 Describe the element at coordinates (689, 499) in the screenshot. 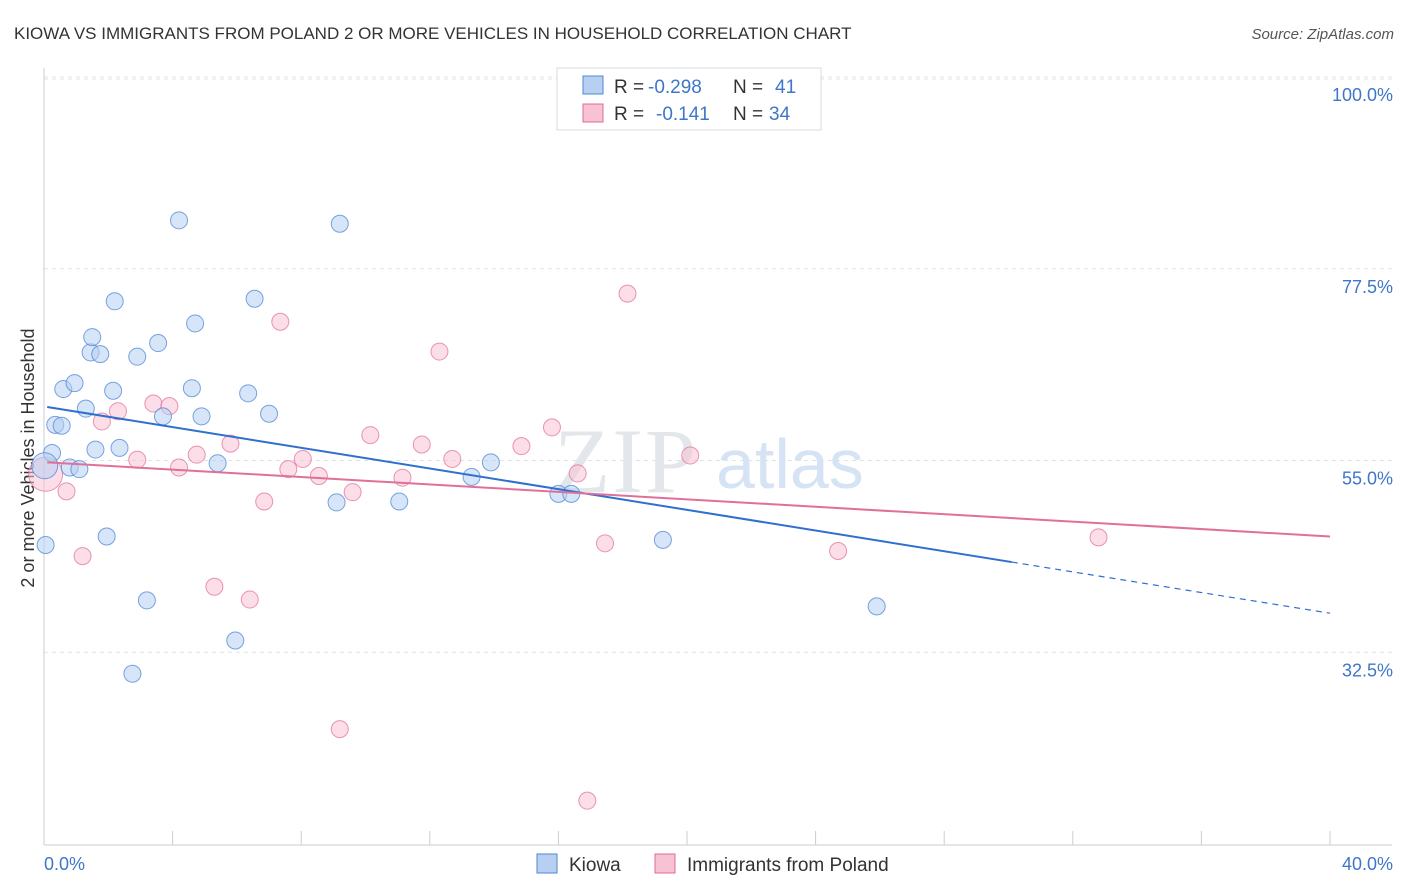

I see `poland-trend-line` at that location.